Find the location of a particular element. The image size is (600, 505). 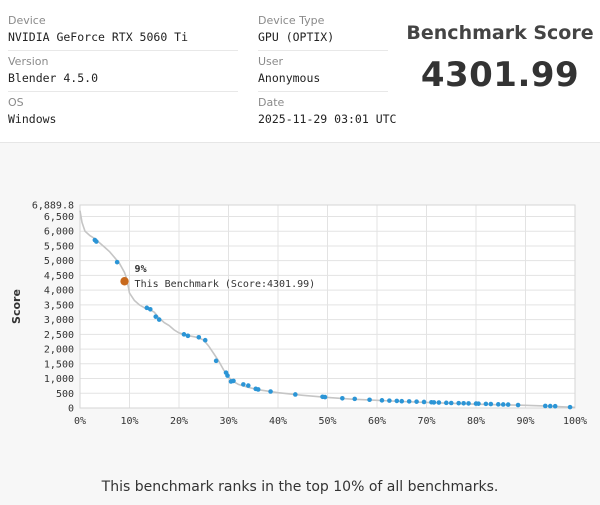

user-value: Anonymous is located at coordinates (289, 78).